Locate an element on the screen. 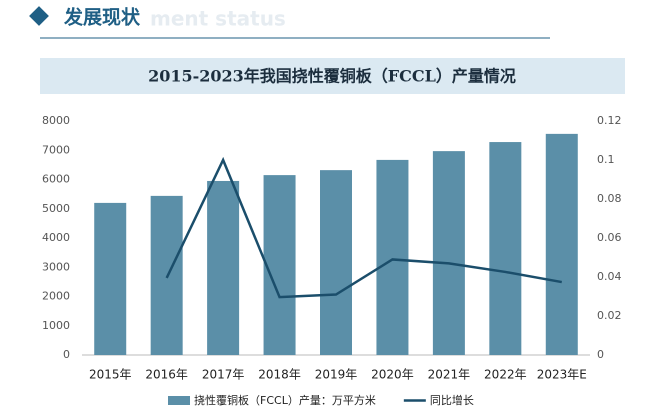 This screenshot has height=414, width=660. y-tick-label: 2000 is located at coordinates (56, 296).